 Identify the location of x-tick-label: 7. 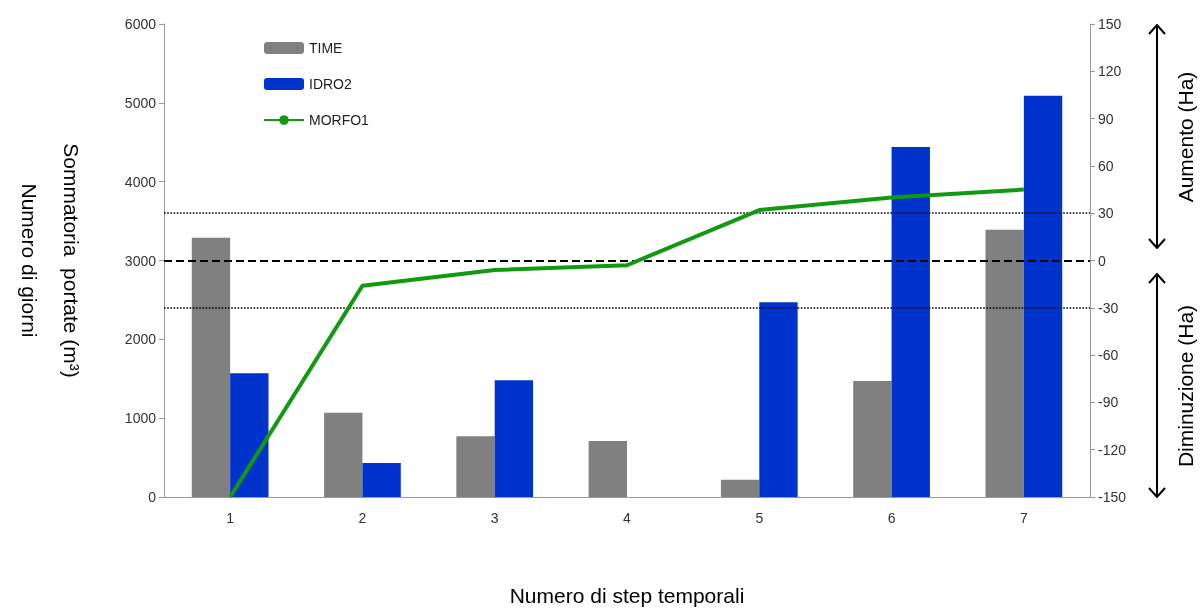
(1023, 518).